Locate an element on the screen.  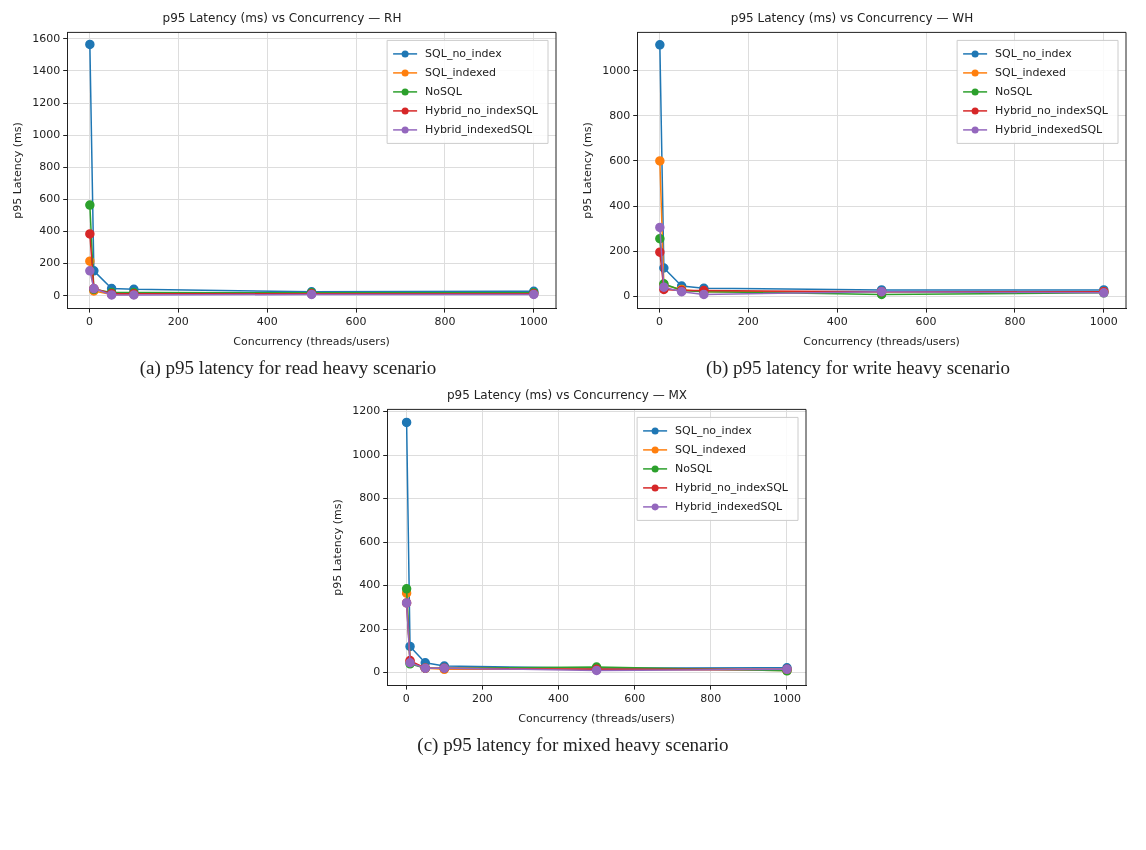
text: (b) p95 latency for write heavy scenario is located at coordinates (858, 368).